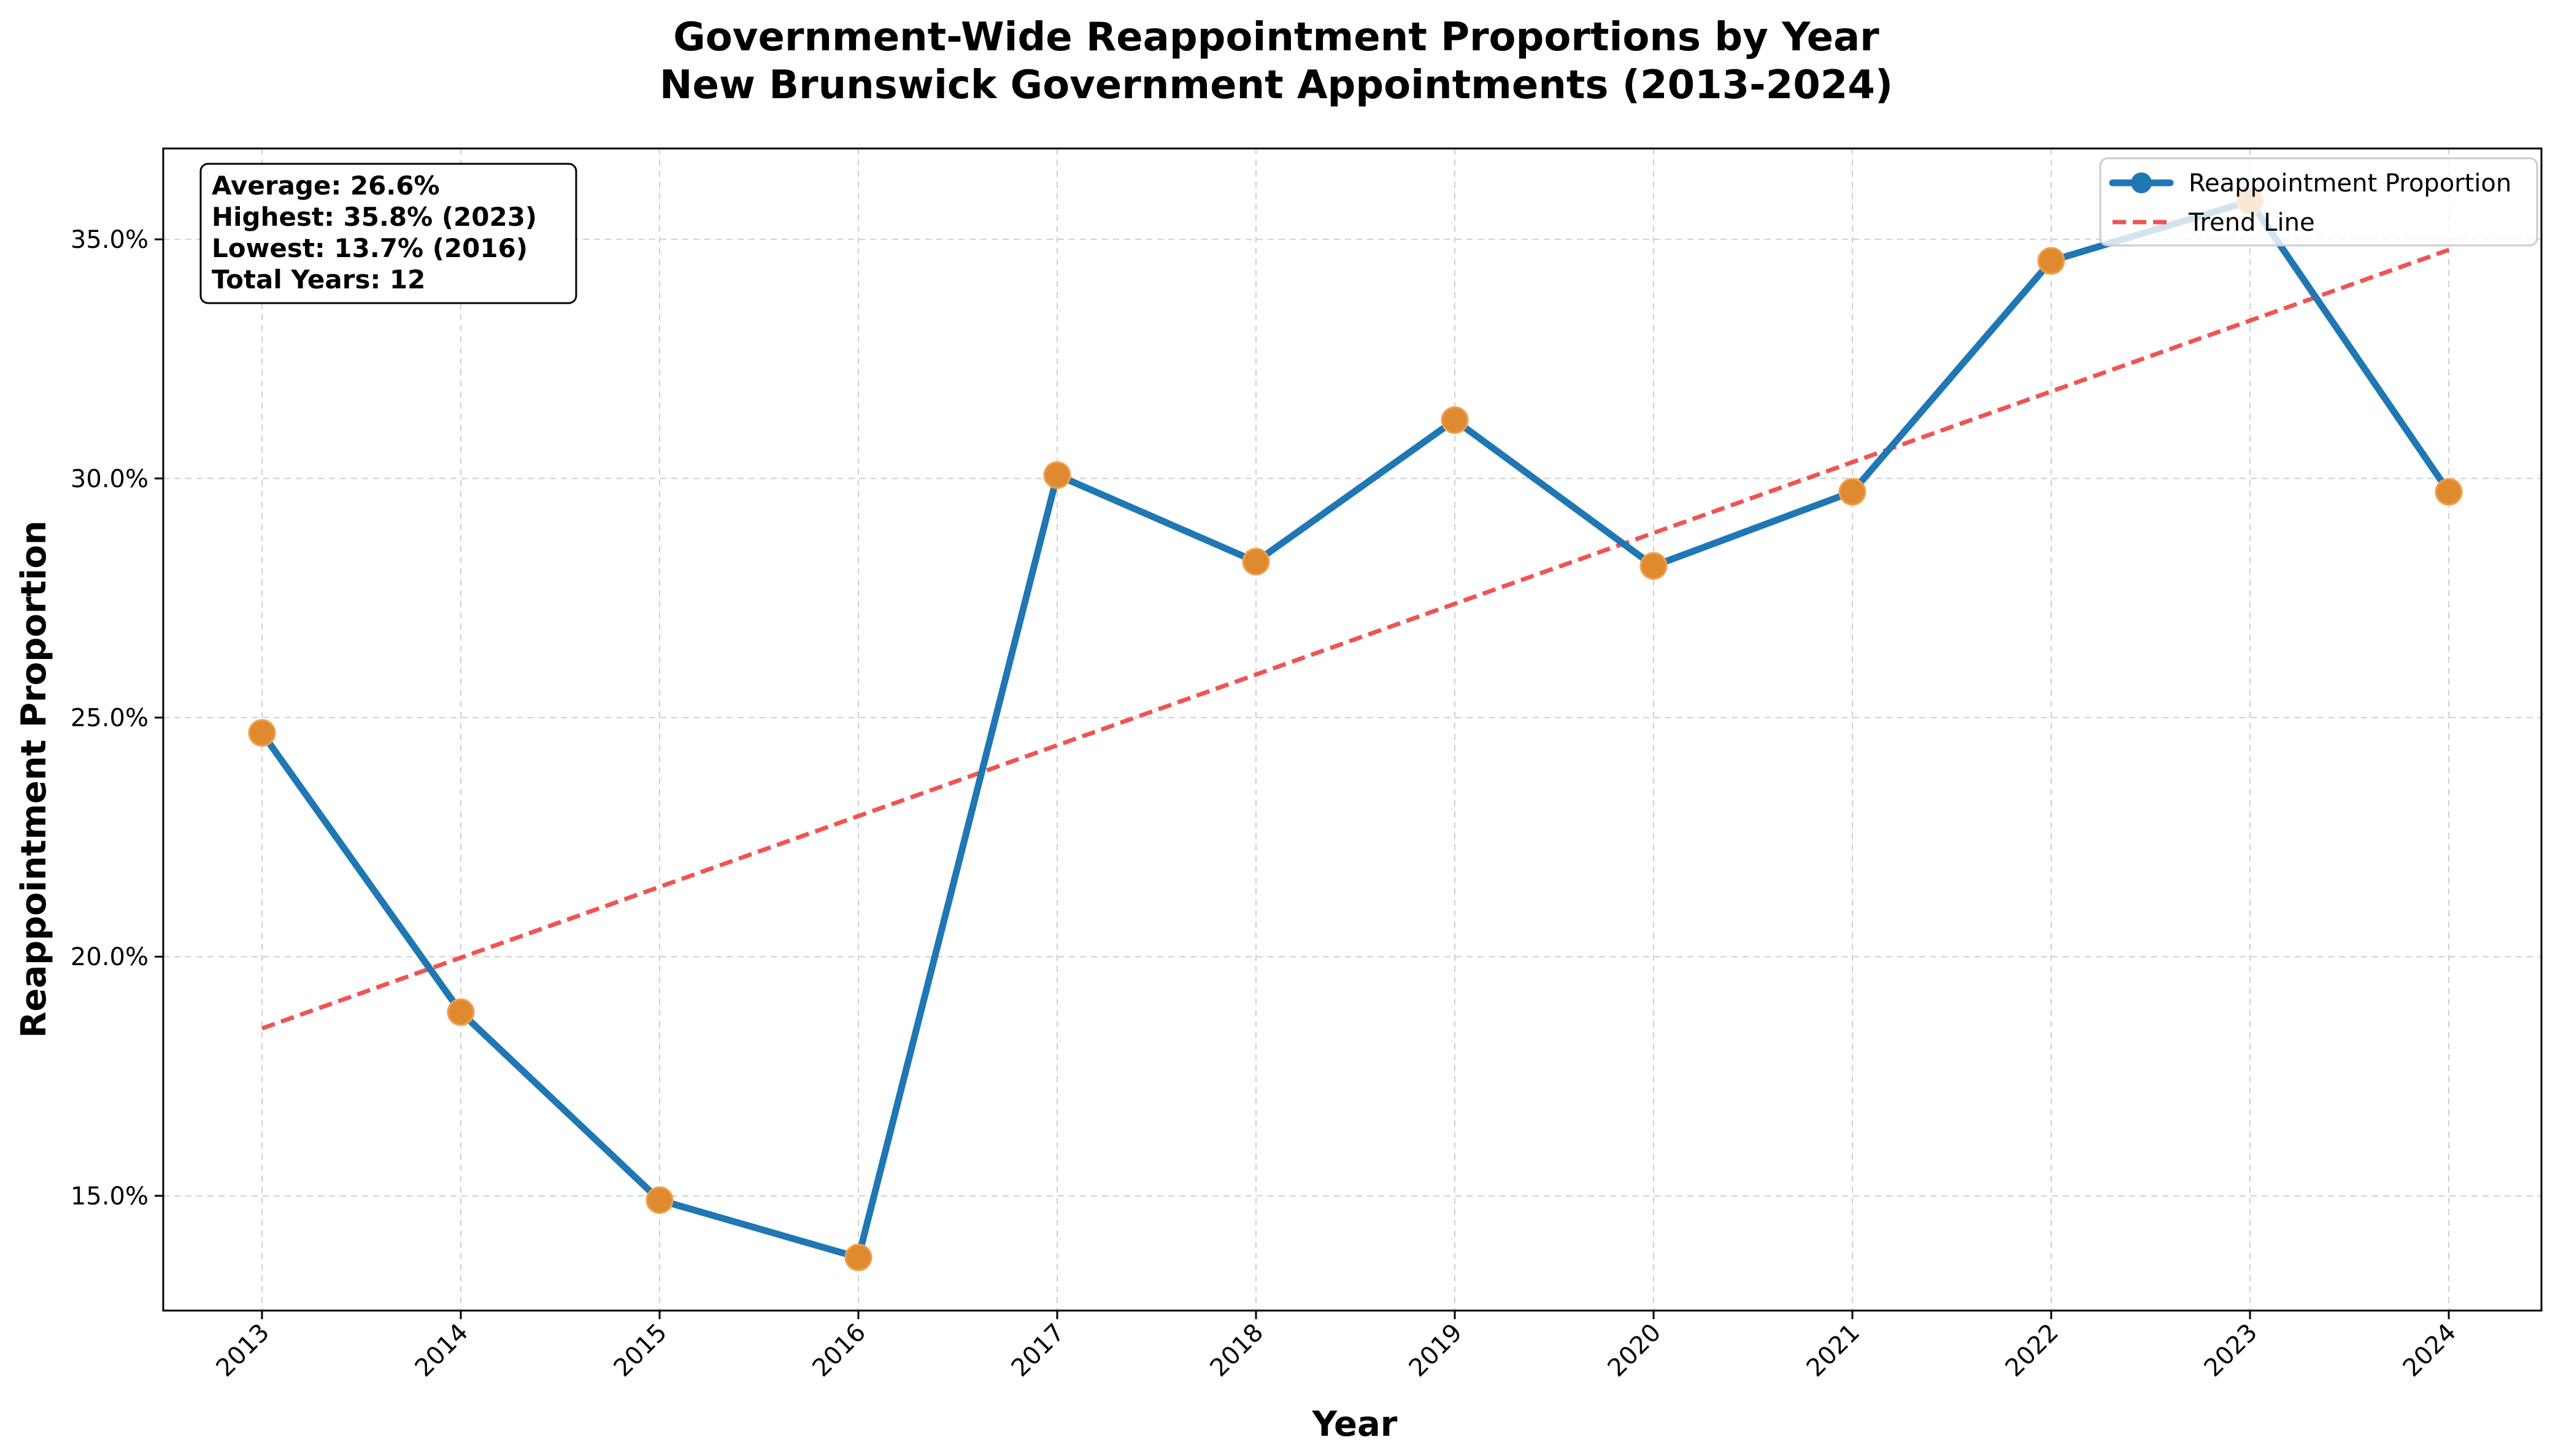  What do you see at coordinates (1833, 1351) in the screenshot?
I see `x-tick-label: 2021` at bounding box center [1833, 1351].